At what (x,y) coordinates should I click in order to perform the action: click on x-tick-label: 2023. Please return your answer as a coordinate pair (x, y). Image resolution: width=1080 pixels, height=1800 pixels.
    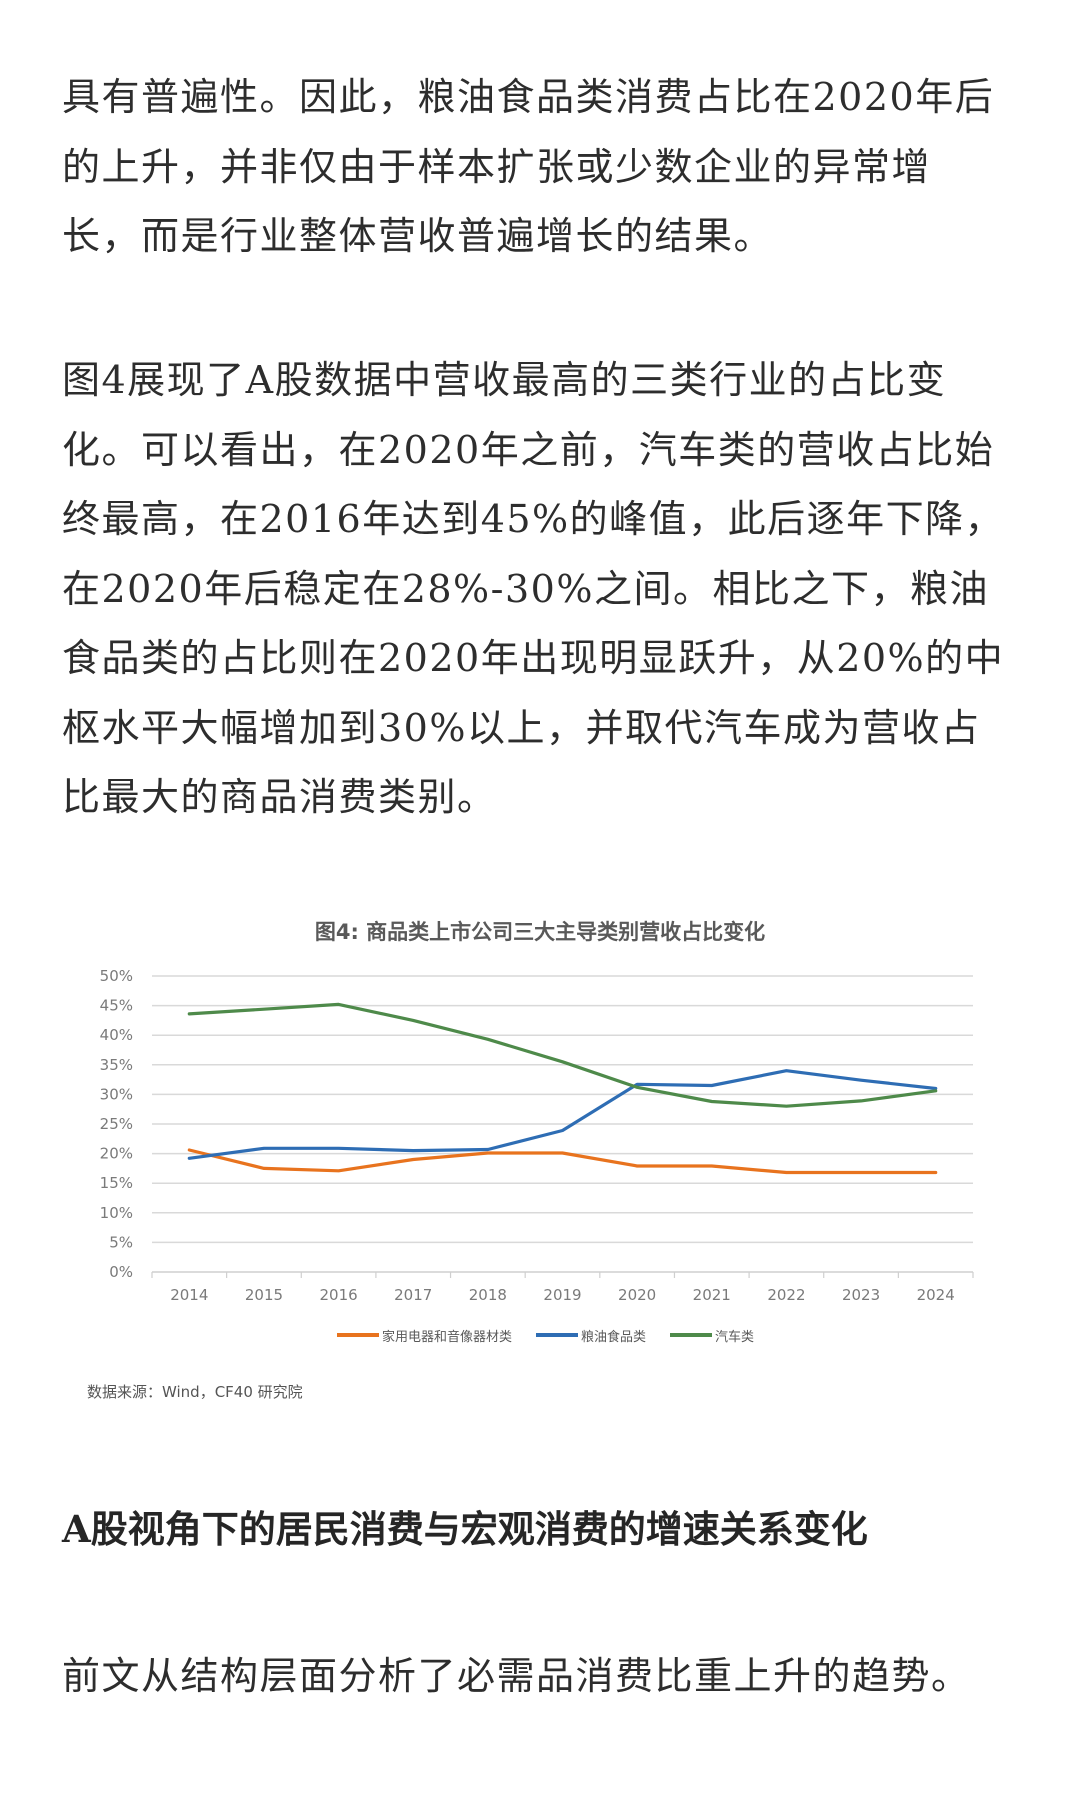
    Looking at the image, I should click on (861, 1295).